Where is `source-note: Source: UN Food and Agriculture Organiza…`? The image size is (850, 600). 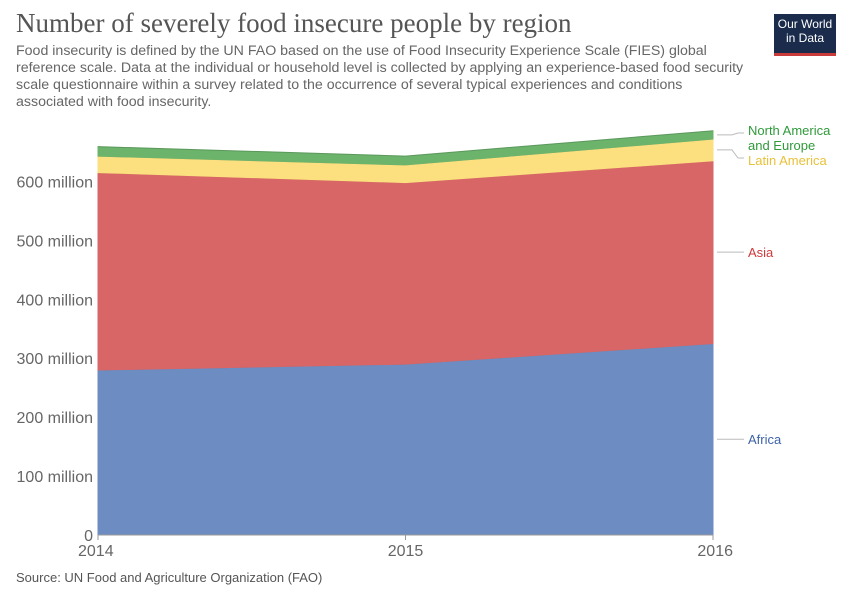
source-note: Source: UN Food and Agriculture Organiza… is located at coordinates (169, 577).